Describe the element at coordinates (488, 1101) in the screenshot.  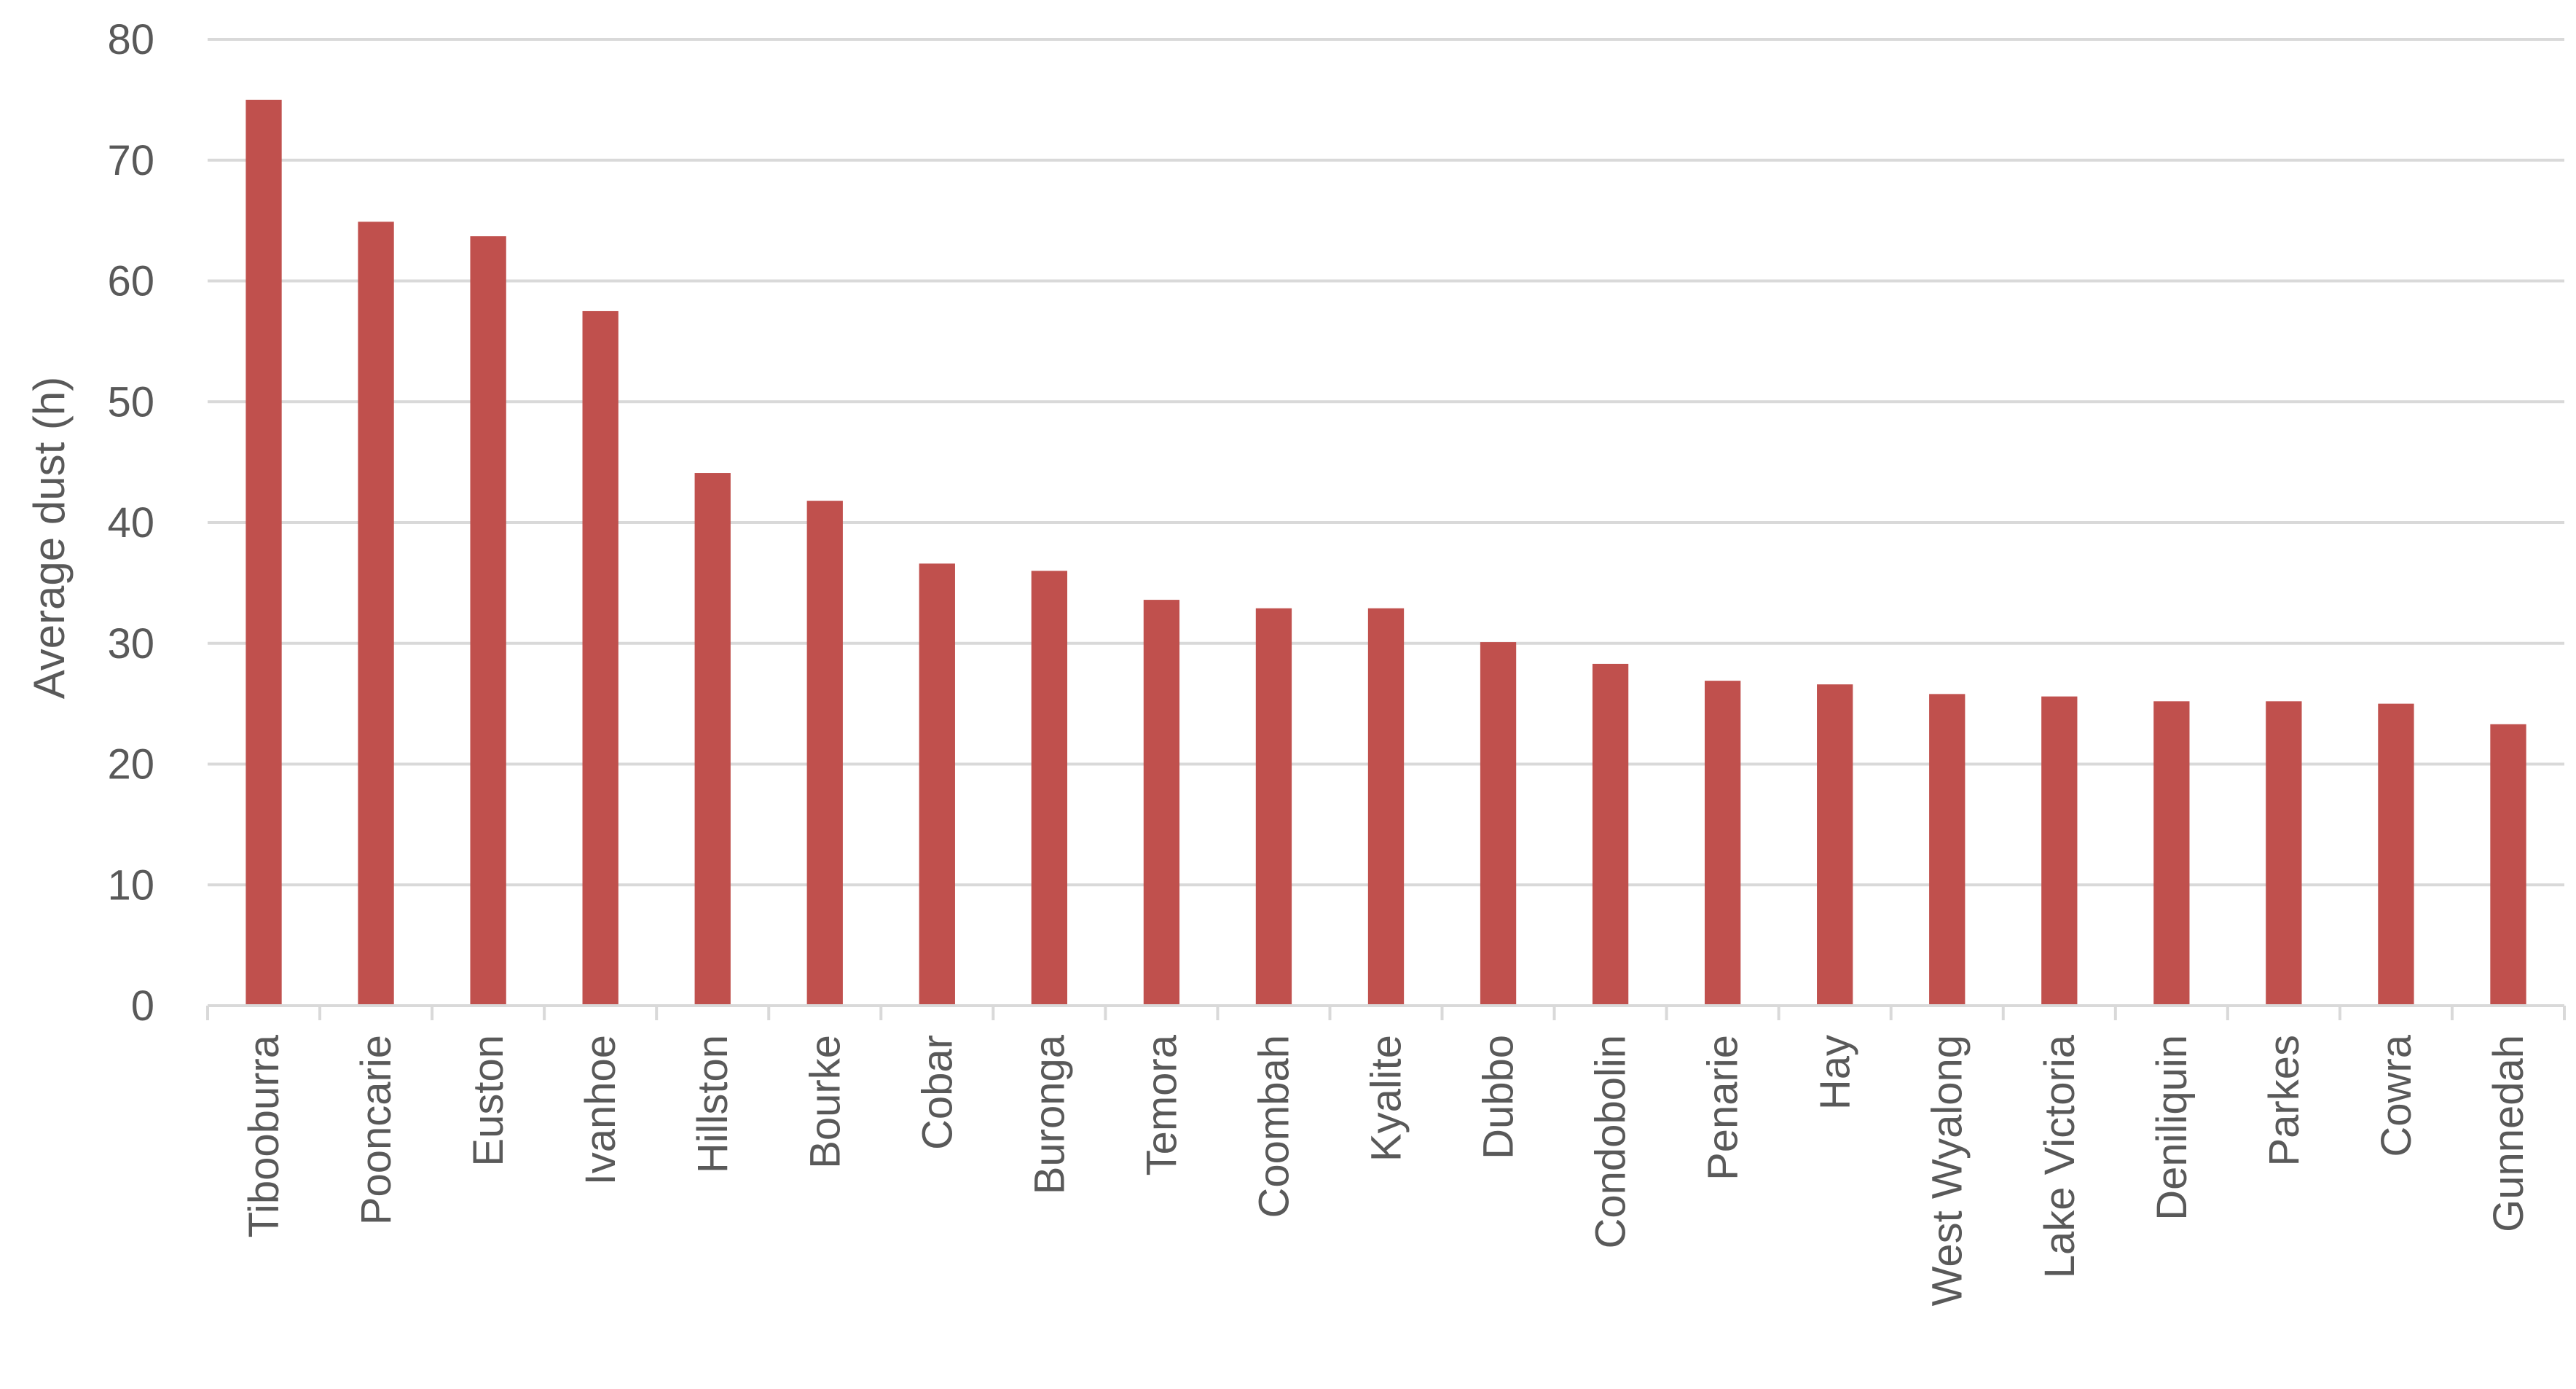
I see `x-tick-label: Euston` at that location.